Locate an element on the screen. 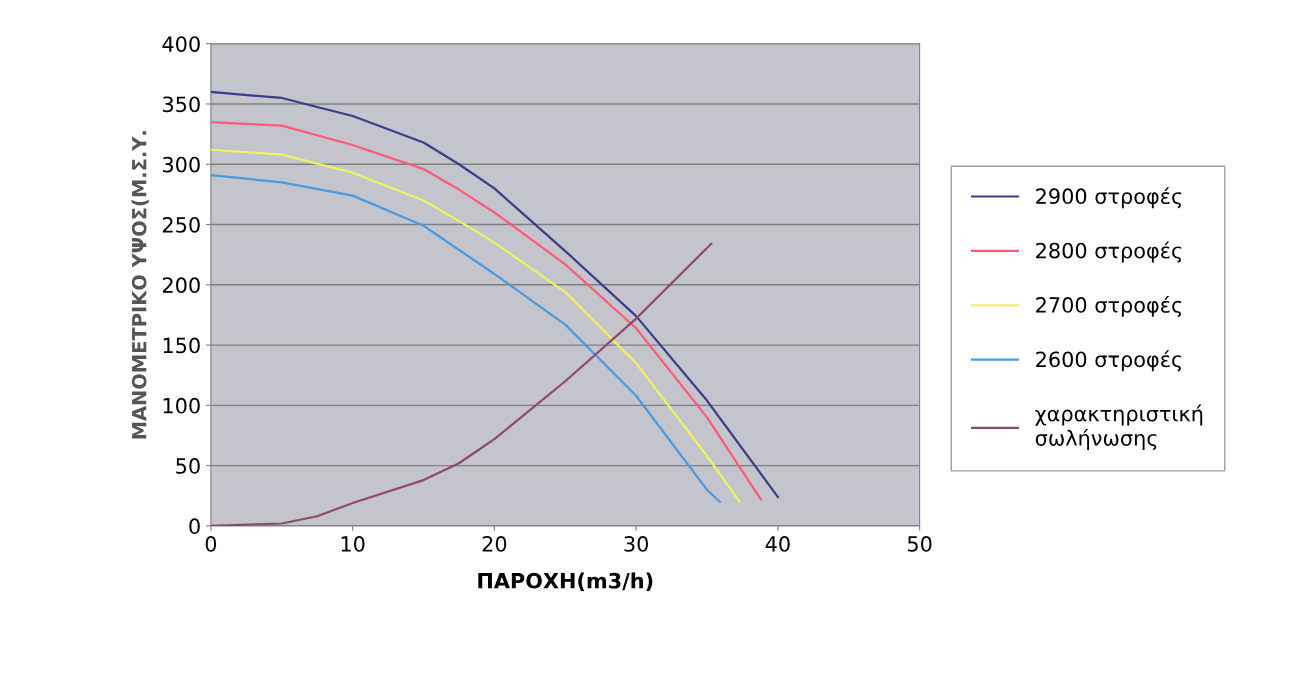  legend-label: 2800 στροφές is located at coordinates (1109, 252).